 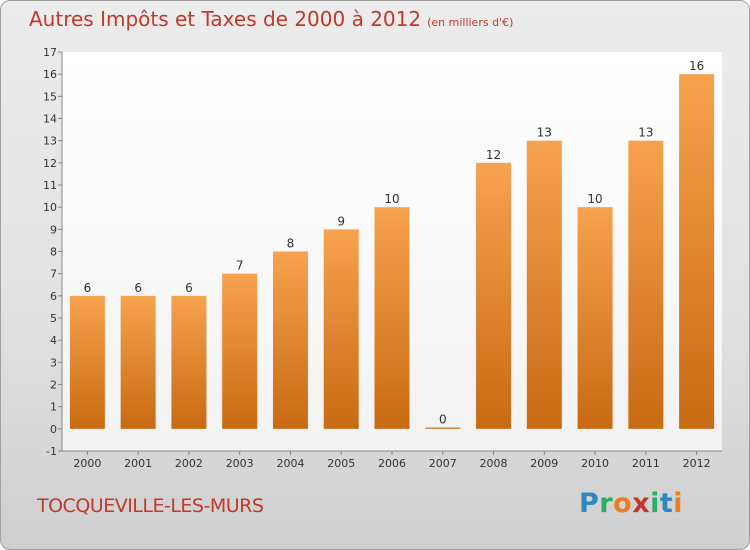 What do you see at coordinates (392, 463) in the screenshot?
I see `x-tick-label: 2006` at bounding box center [392, 463].